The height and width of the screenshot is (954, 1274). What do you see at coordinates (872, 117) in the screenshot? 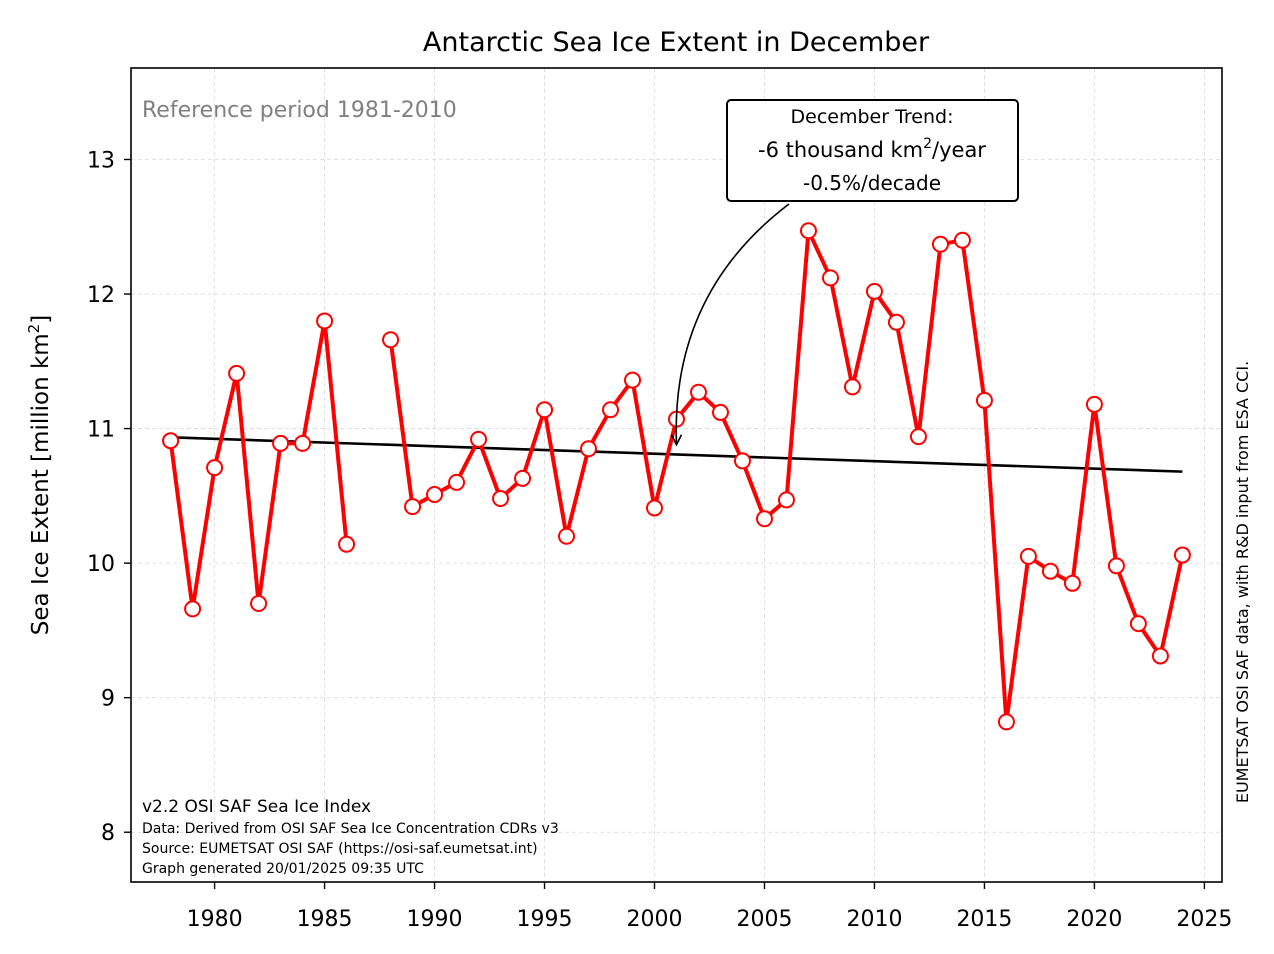
I see `trend-line1: December Trend:` at bounding box center [872, 117].